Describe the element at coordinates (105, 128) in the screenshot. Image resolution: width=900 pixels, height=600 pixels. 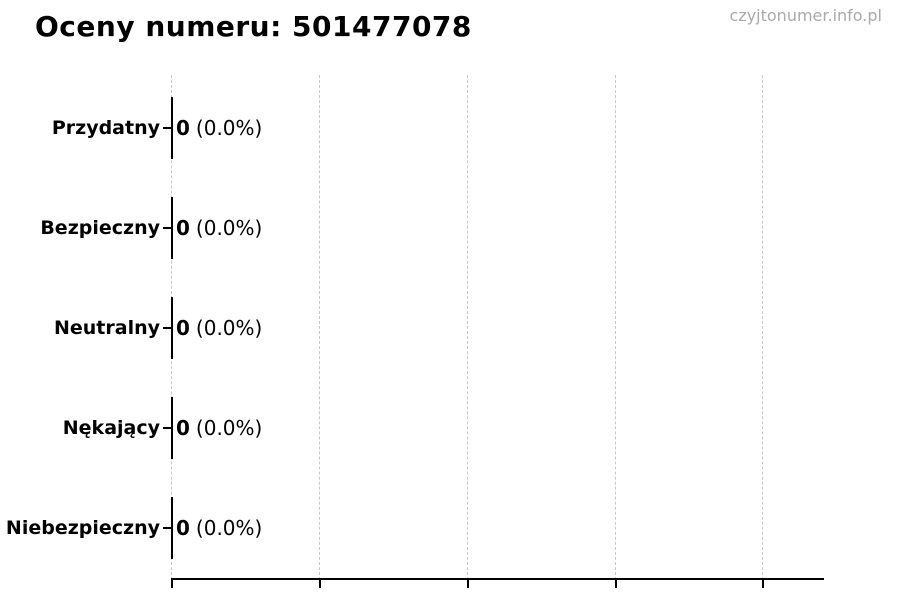
I see `category-label: Przydatny` at that location.